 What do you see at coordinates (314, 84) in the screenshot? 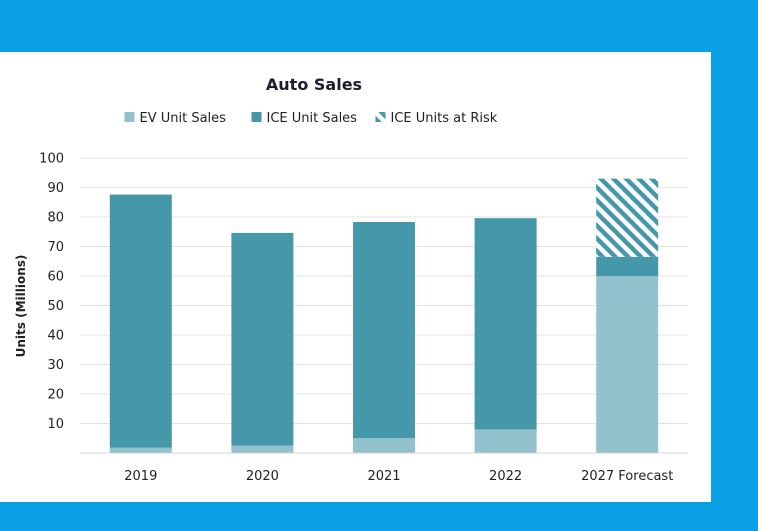
I see `chart-title: Auto Sales` at bounding box center [314, 84].